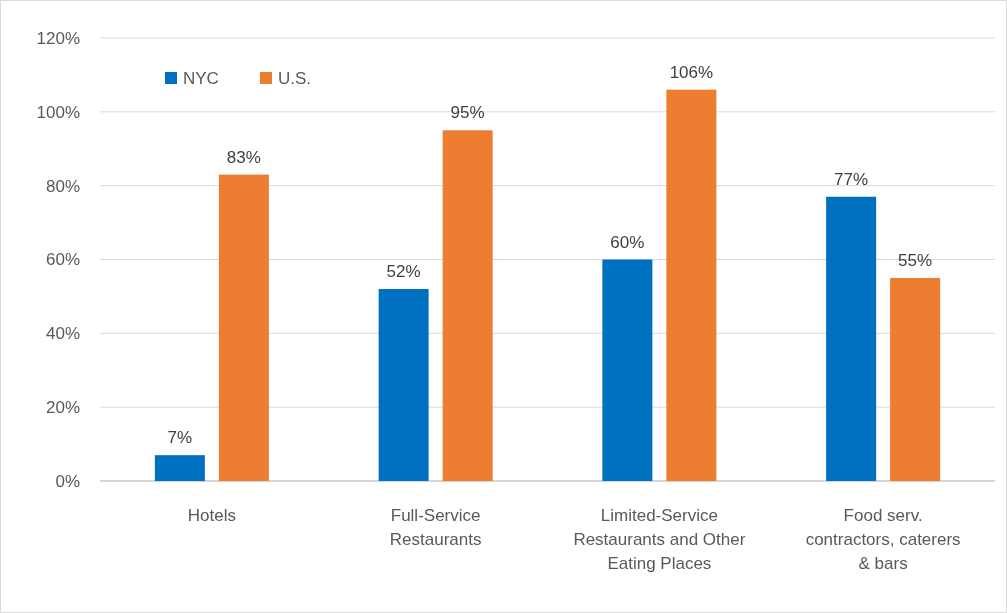 The width and height of the screenshot is (1007, 613). Describe the element at coordinates (62, 186) in the screenshot. I see `y-tick-label: 80%` at that location.